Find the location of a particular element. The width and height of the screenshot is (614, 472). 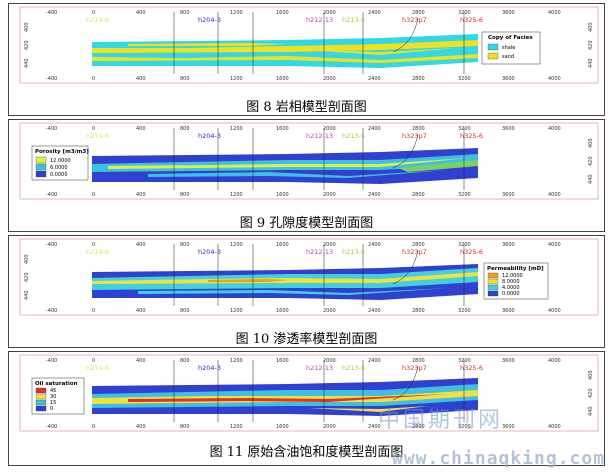

legend-porosity: Porosity [m3/m3] 12.0000 6.0000 0.0000 is located at coordinates (60, 163).